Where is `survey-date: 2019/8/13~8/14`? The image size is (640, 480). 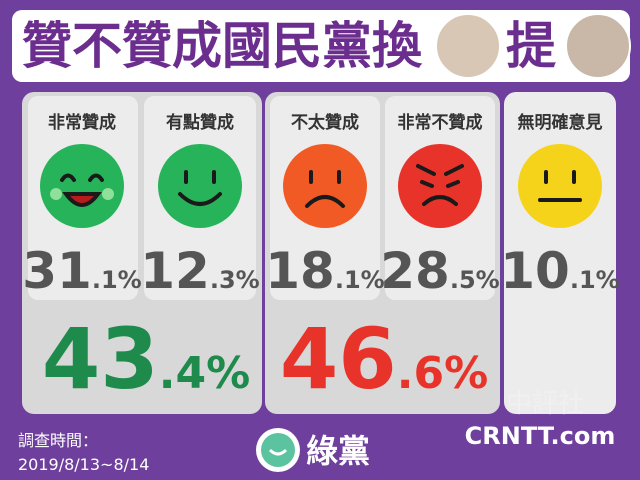
survey-date: 2019/8/13~8/14 is located at coordinates (83, 464).